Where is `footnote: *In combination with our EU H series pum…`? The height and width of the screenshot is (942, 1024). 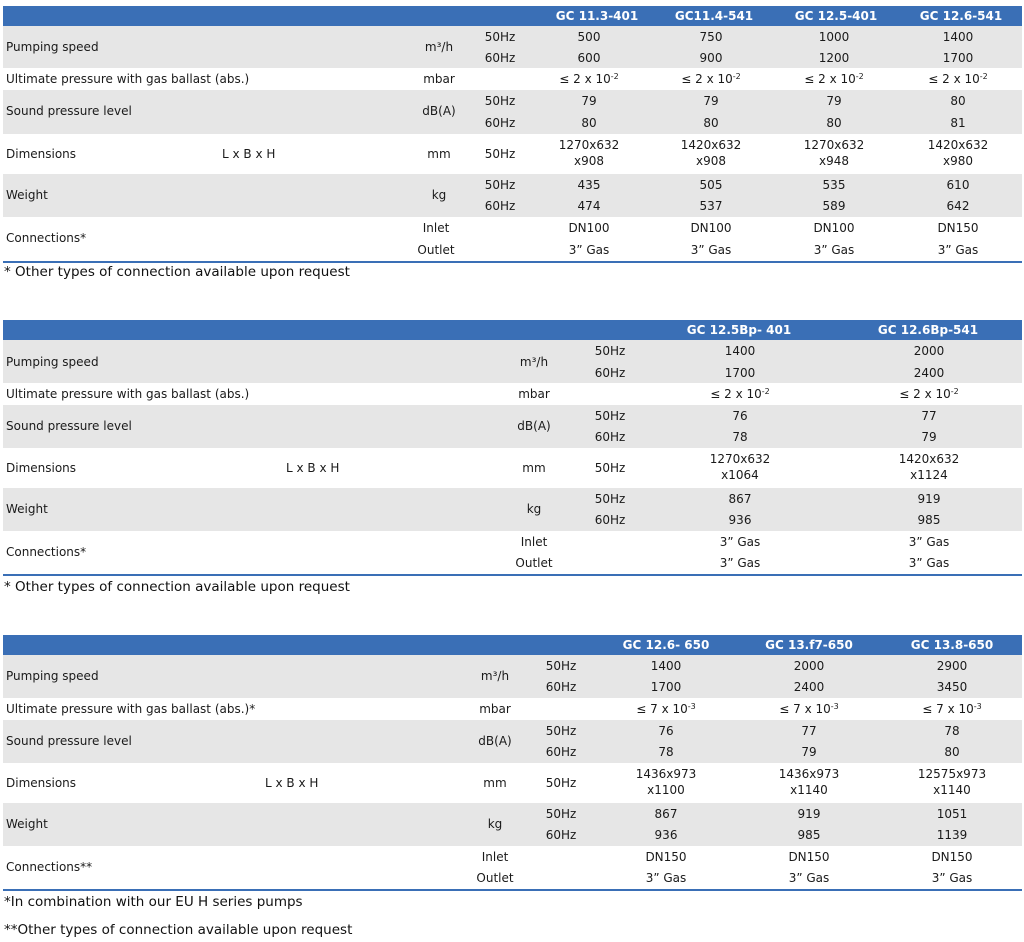
footnote: *In combination with our EU H series pum… is located at coordinates (153, 902).